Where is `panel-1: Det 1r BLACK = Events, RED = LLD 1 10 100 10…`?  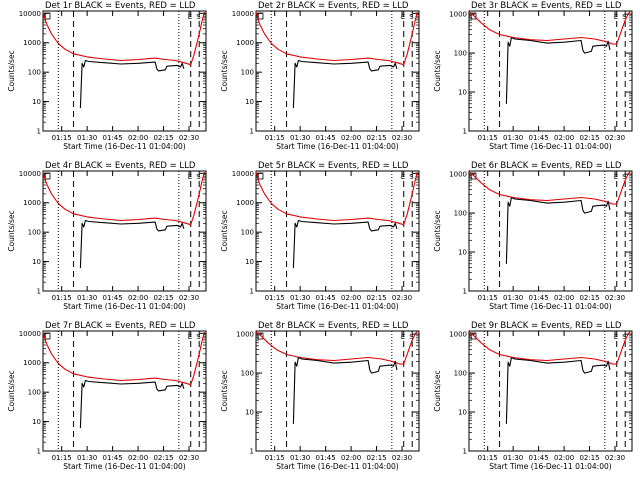 panel-1: Det 1r BLACK = Events, RED = LLD 1 10 100 10… is located at coordinates (107, 76).